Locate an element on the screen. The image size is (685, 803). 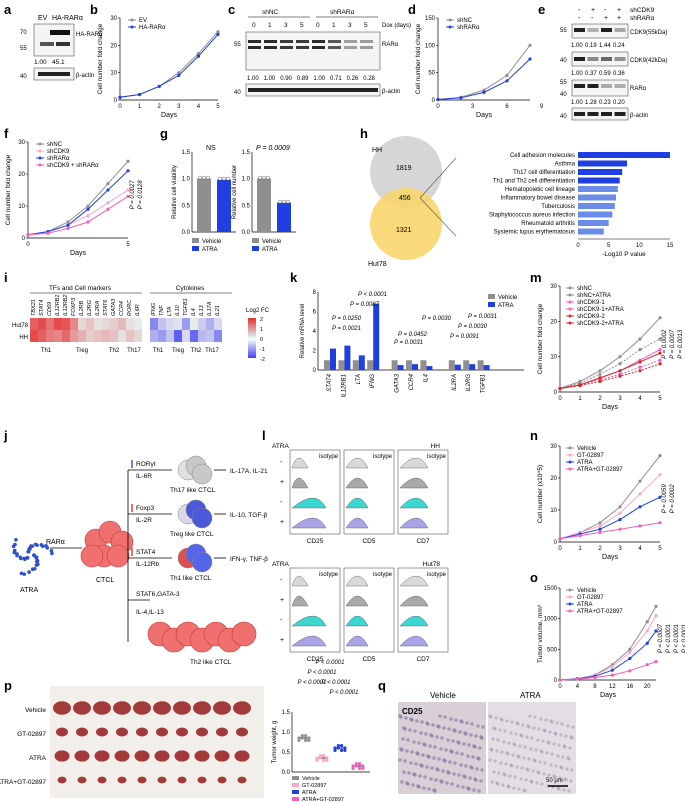
j-cell is located at coordinates (202, 518).